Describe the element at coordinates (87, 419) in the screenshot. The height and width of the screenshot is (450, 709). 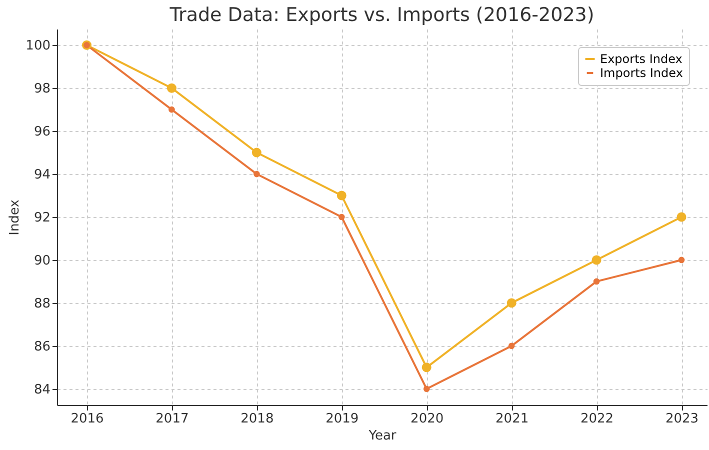
I see `x-tick-label: 2016` at that location.